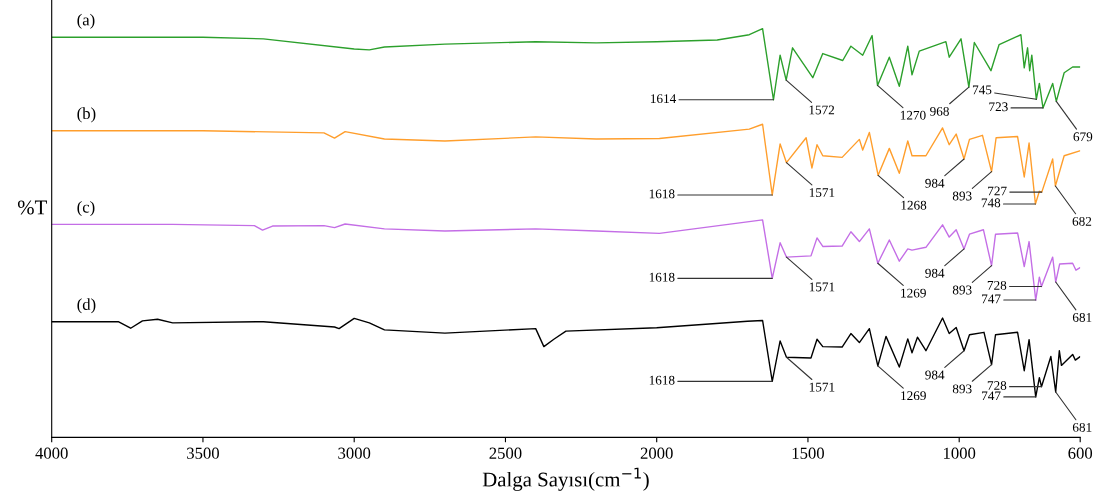 The width and height of the screenshot is (1100, 497). Describe the element at coordinates (960, 453) in the screenshot. I see `x-tick-label: 1000` at that location.